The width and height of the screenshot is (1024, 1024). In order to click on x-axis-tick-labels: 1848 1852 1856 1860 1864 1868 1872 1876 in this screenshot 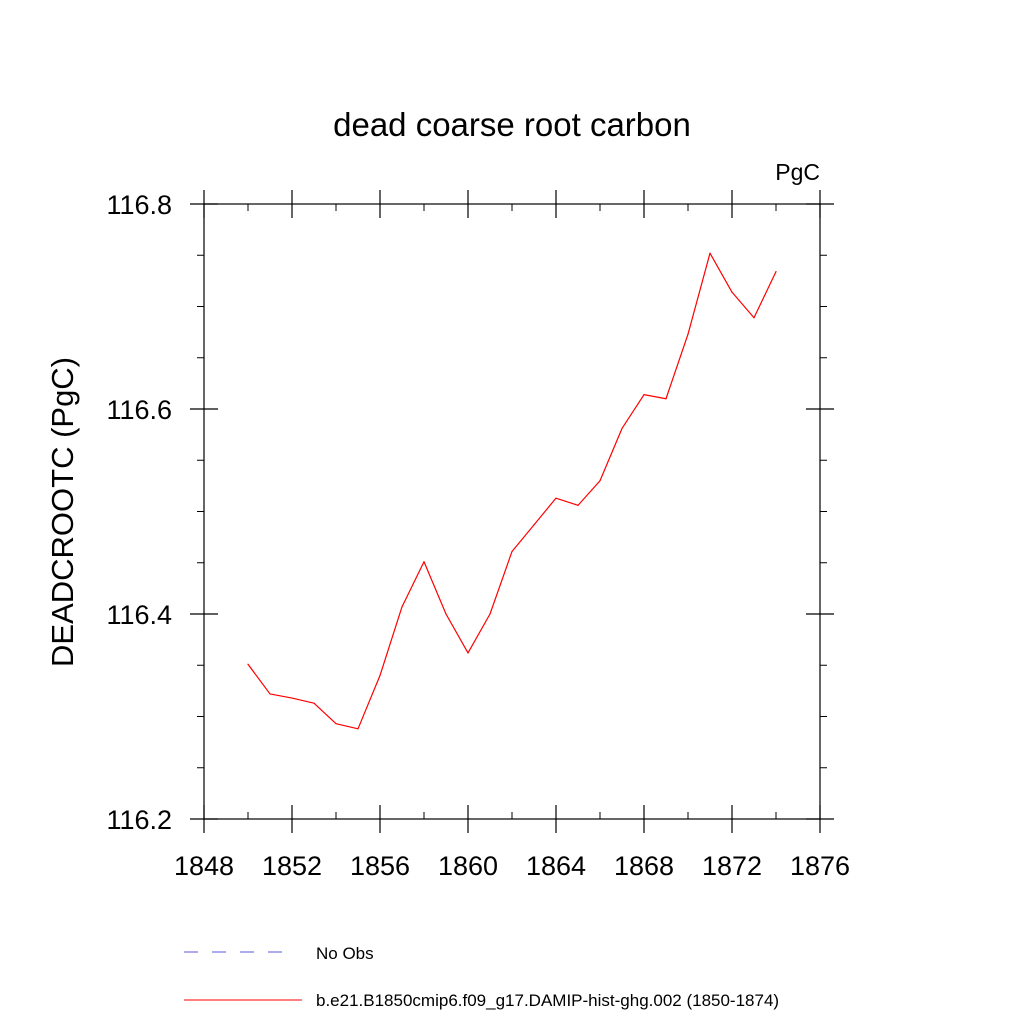, I will do `click(512, 866)`.